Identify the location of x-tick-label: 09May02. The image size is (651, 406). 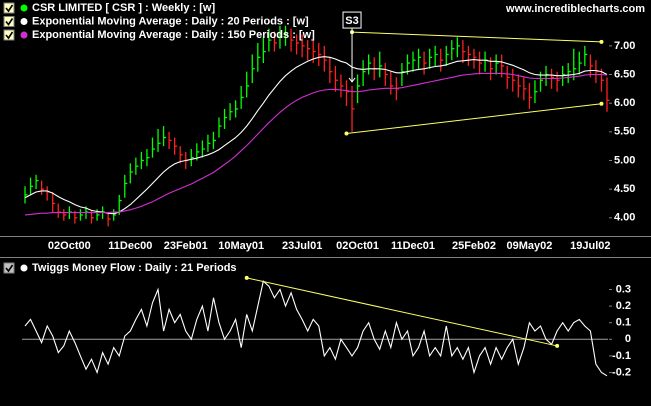
(529, 246).